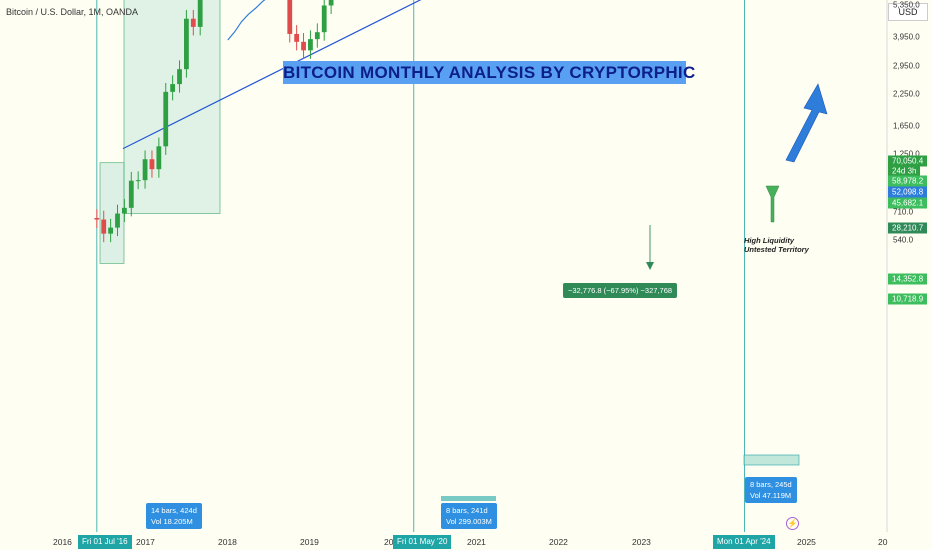 The width and height of the screenshot is (932, 550). Describe the element at coordinates (174, 516) in the screenshot. I see `range-2017-info: 14 bars, 424d Vol 18.205M` at that location.